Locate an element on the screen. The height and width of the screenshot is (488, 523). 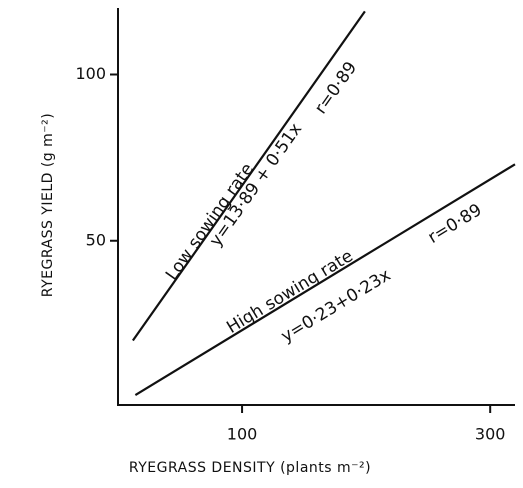
equation-label: y=13·89 + 0·51x is located at coordinates (256, 185).